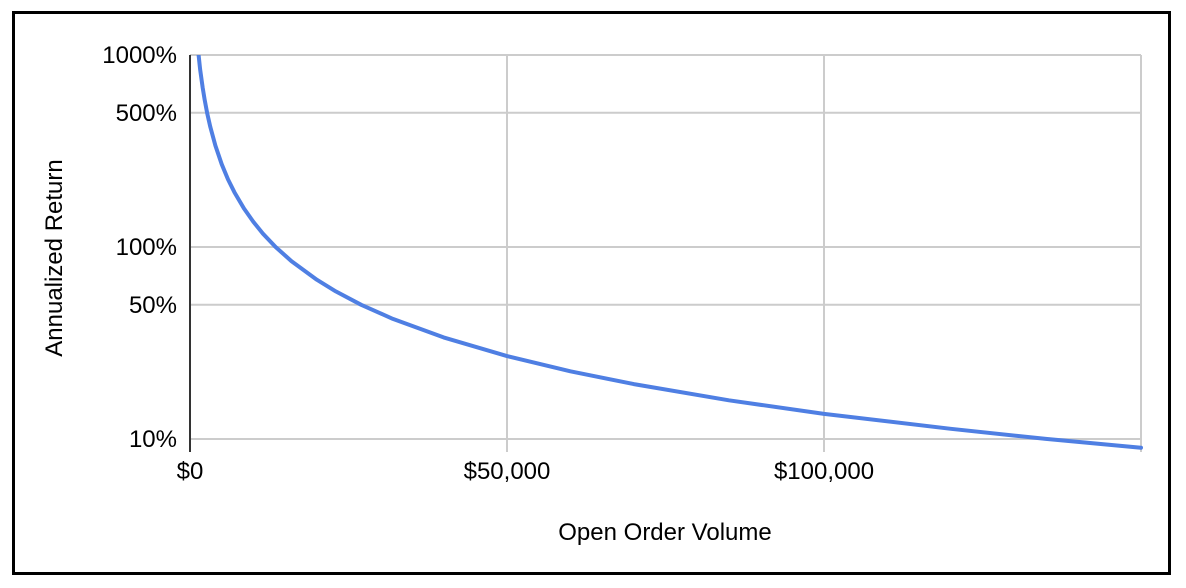 Image resolution: width=1186 pixels, height=588 pixels. What do you see at coordinates (54, 258) in the screenshot?
I see `y-axis-title: Annualized Return` at bounding box center [54, 258].